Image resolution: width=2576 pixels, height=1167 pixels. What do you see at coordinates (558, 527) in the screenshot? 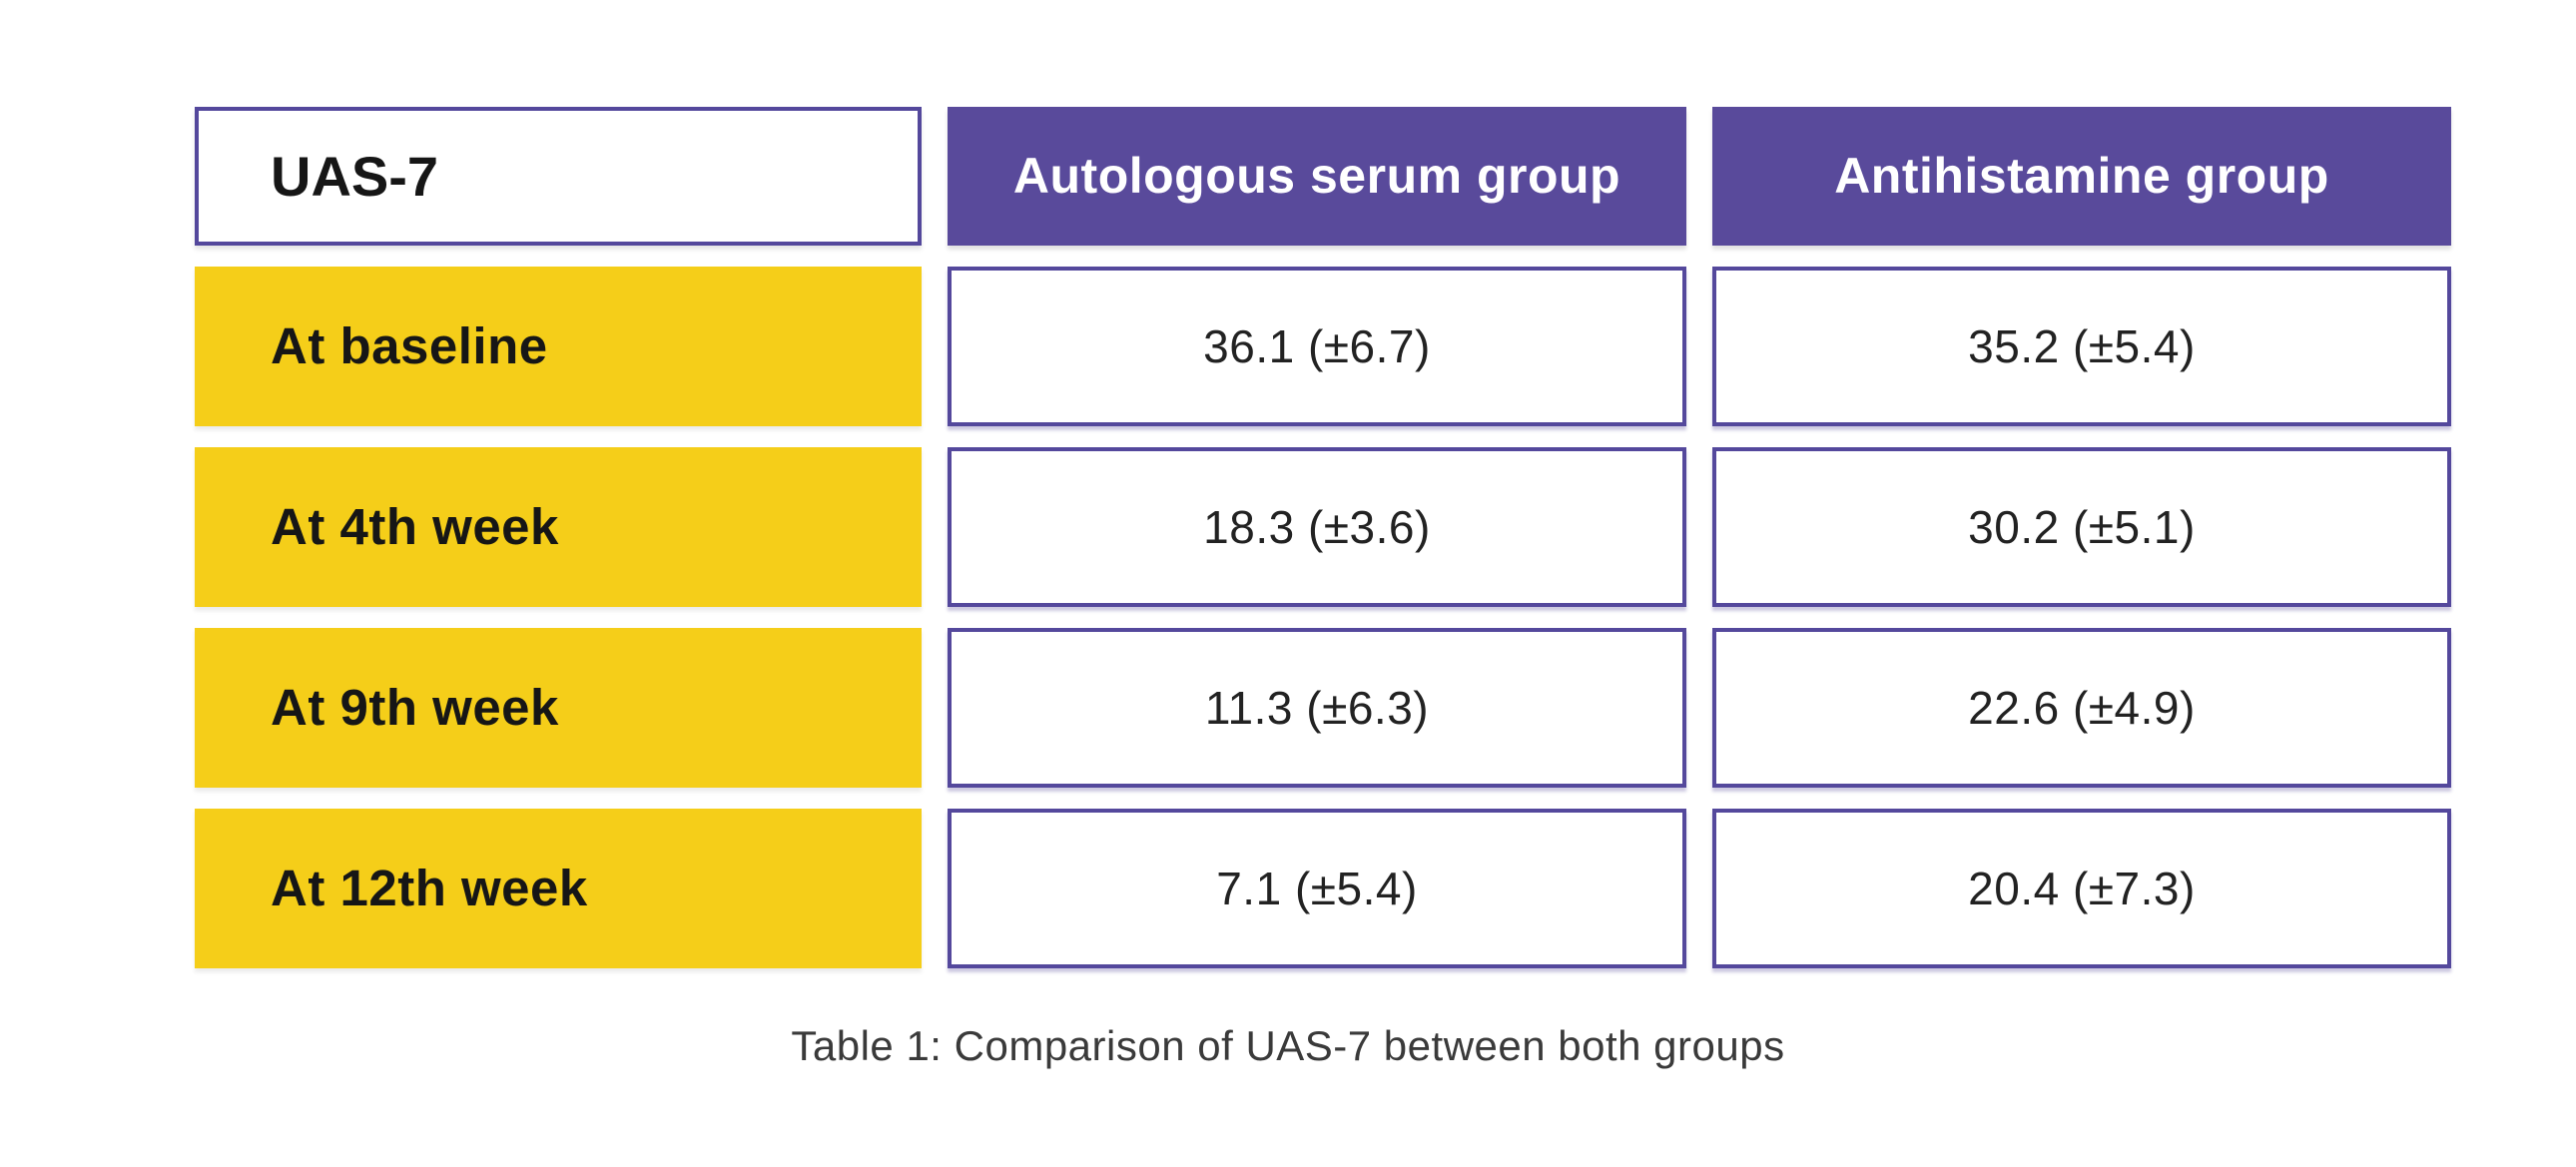
I see `row-label-at-4th-week: At 4th week` at bounding box center [558, 527].